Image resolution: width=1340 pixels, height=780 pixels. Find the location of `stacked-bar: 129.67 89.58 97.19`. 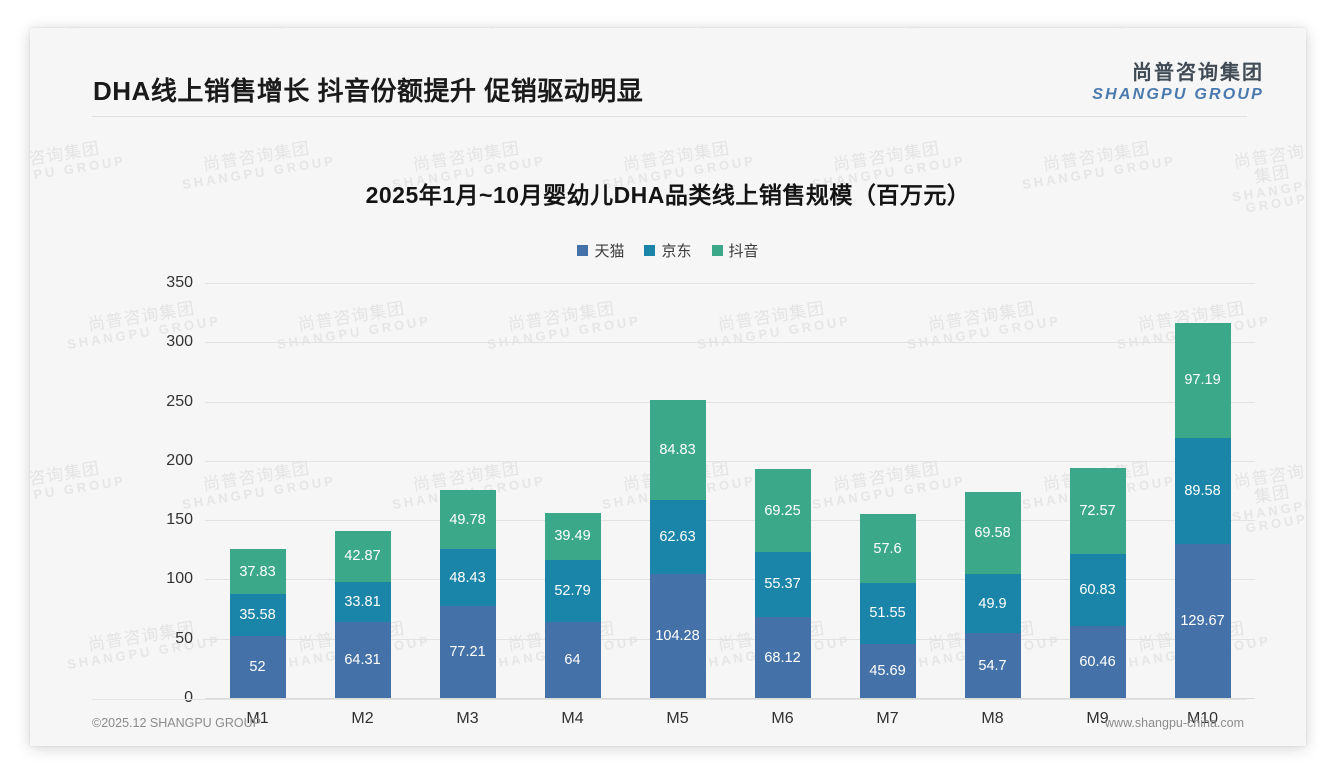

stacked-bar: 129.67 89.58 97.19 is located at coordinates (1202, 510).